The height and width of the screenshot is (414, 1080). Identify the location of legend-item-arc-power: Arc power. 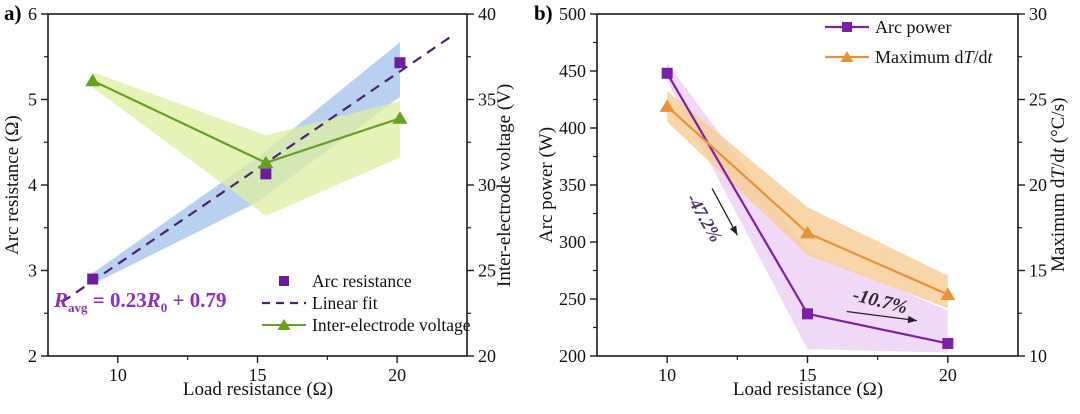
(908, 27).